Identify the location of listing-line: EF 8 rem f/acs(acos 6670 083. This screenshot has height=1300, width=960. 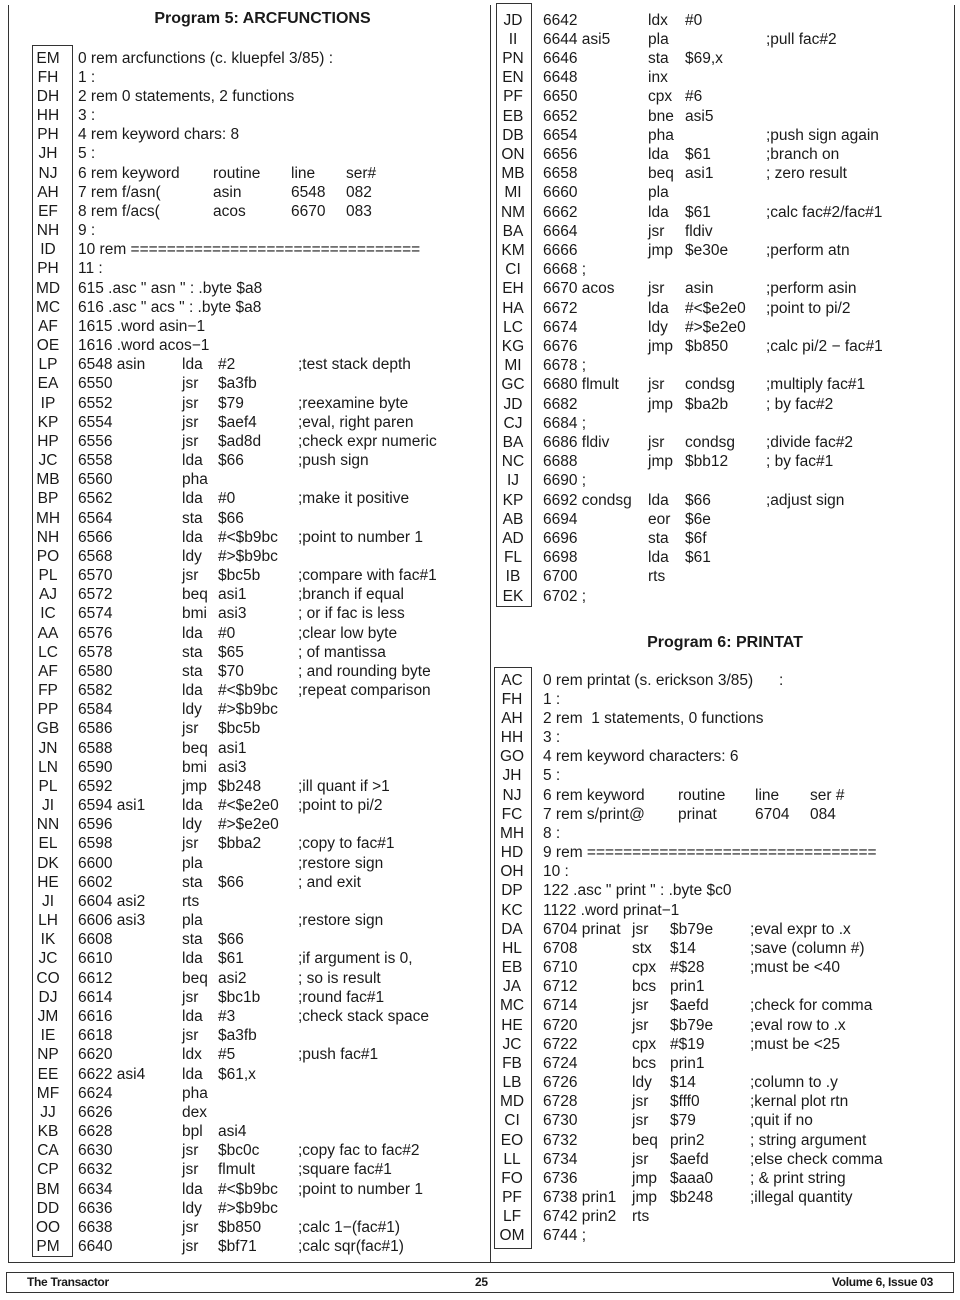
(235, 211).